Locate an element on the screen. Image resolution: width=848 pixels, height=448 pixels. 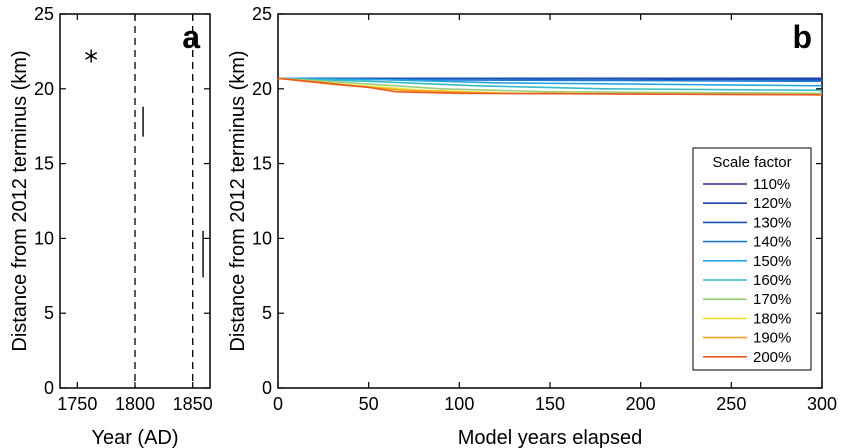
legend-entry: 160% is located at coordinates (772, 280).